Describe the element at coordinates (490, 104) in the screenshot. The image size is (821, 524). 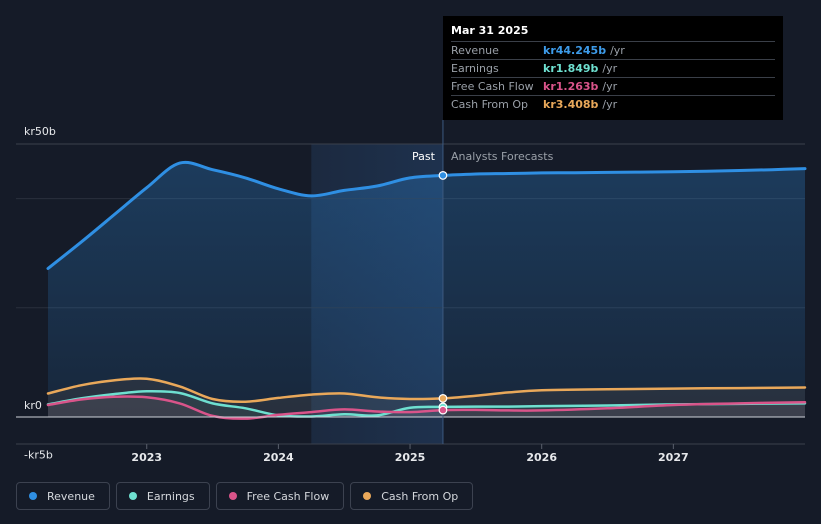
I see `tooltip-label: Cash From Op` at that location.